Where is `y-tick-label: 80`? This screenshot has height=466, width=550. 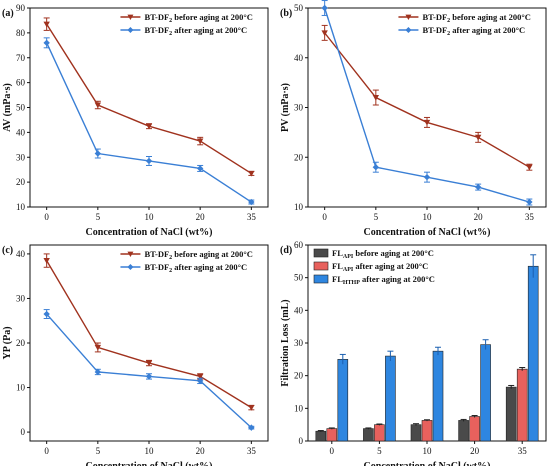
y-tick-label: 80 is located at coordinates (21, 33).